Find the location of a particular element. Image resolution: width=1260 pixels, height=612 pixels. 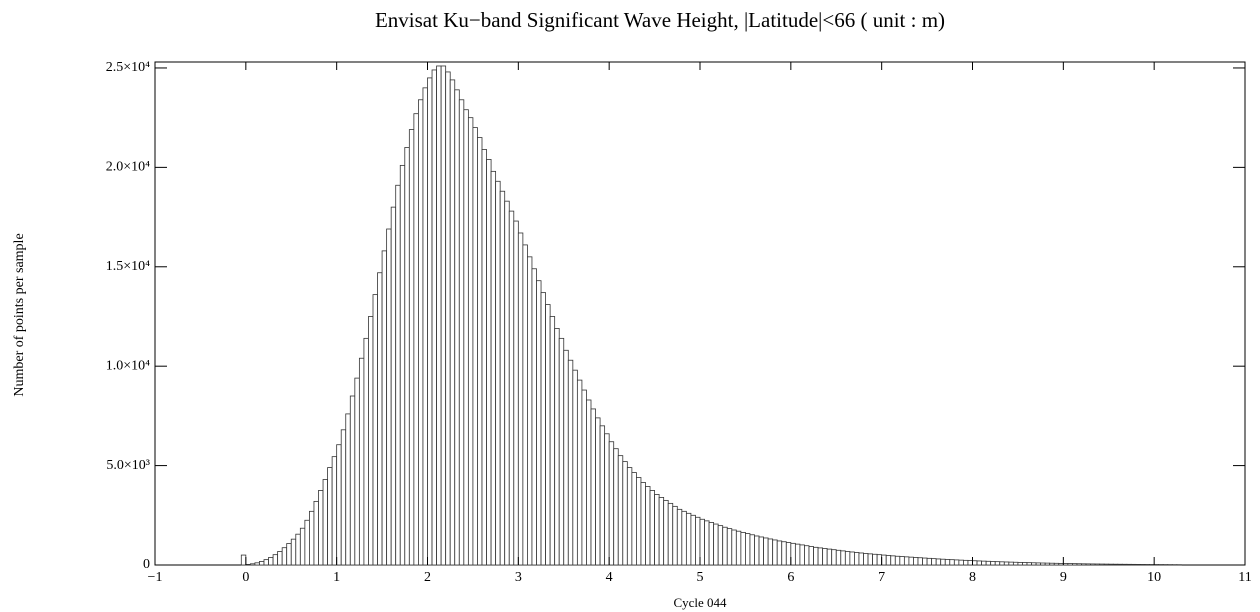

x-tick-label: 6 is located at coordinates (790, 577).